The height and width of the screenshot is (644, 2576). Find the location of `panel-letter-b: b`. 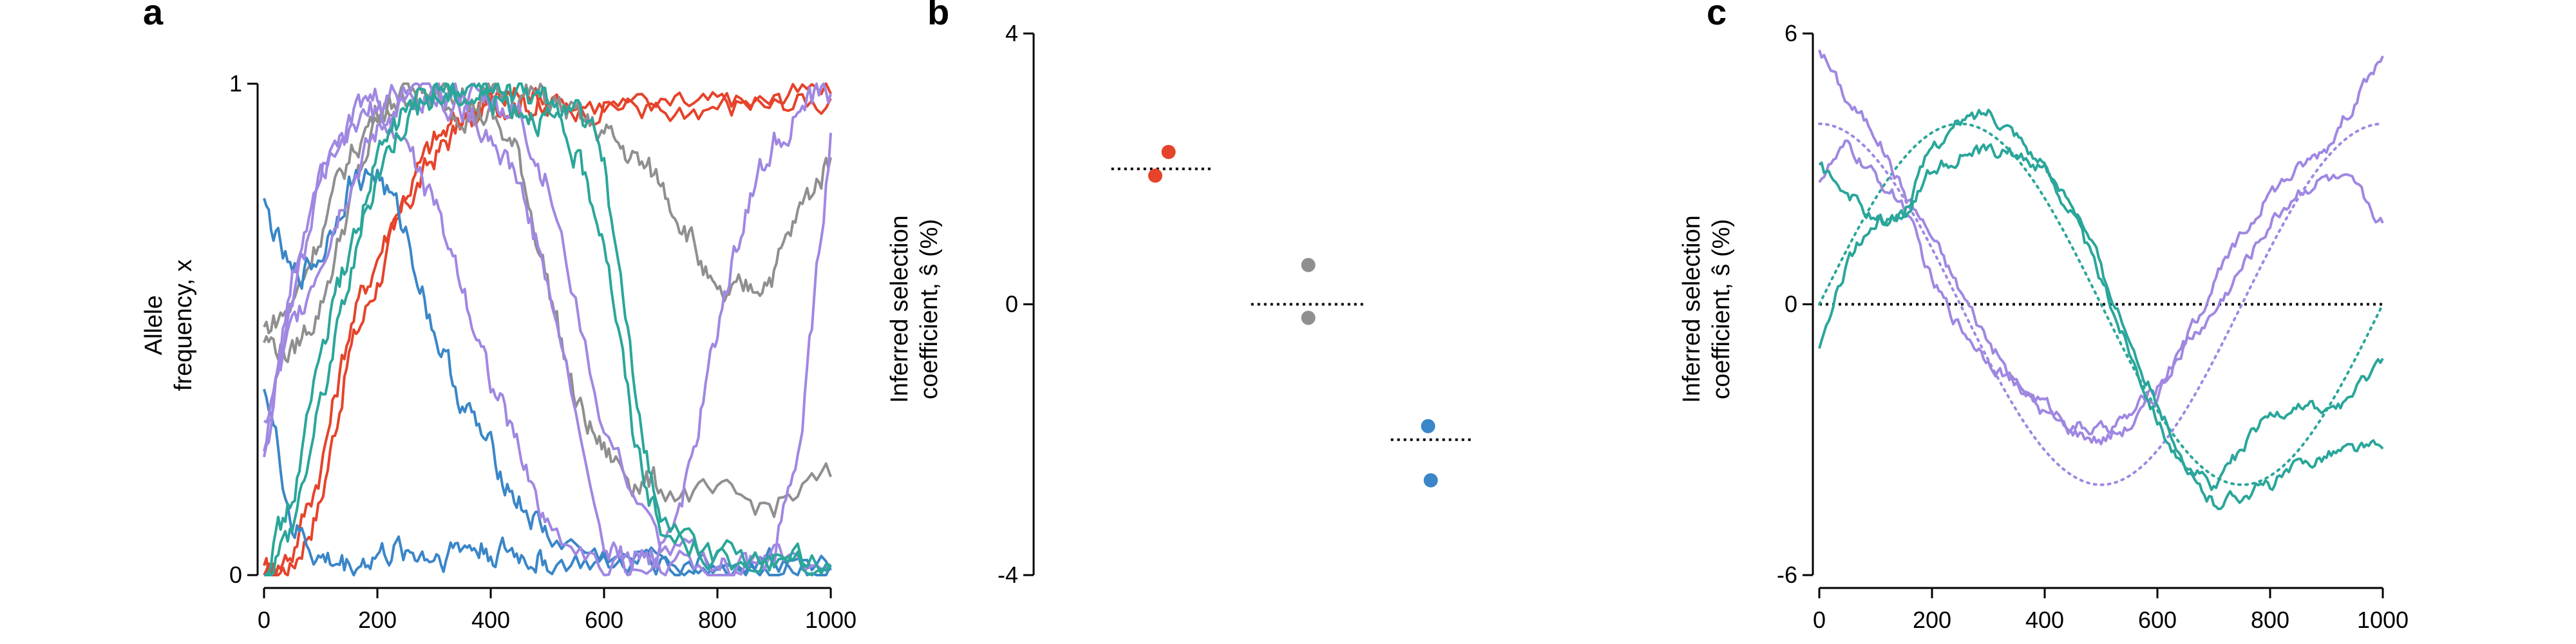

panel-letter-b: b is located at coordinates (938, 16).